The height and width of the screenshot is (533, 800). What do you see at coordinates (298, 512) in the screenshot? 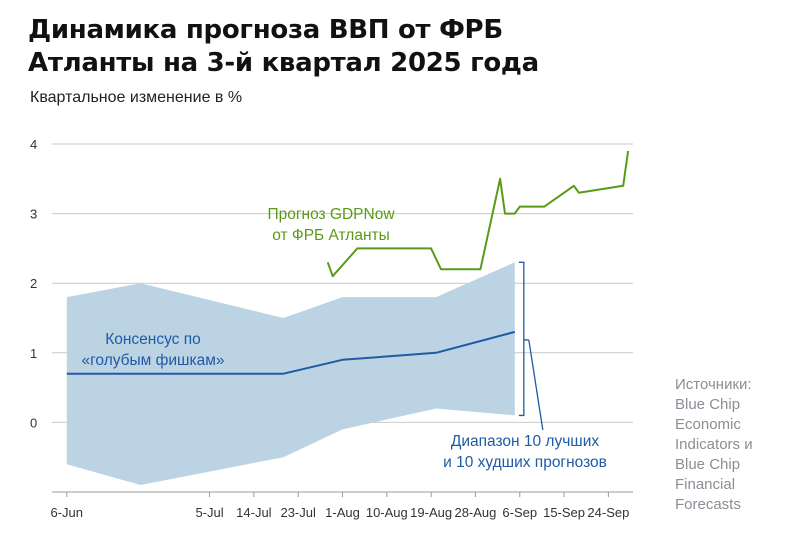
I see `x-tick-label: 23-Jul` at bounding box center [298, 512].